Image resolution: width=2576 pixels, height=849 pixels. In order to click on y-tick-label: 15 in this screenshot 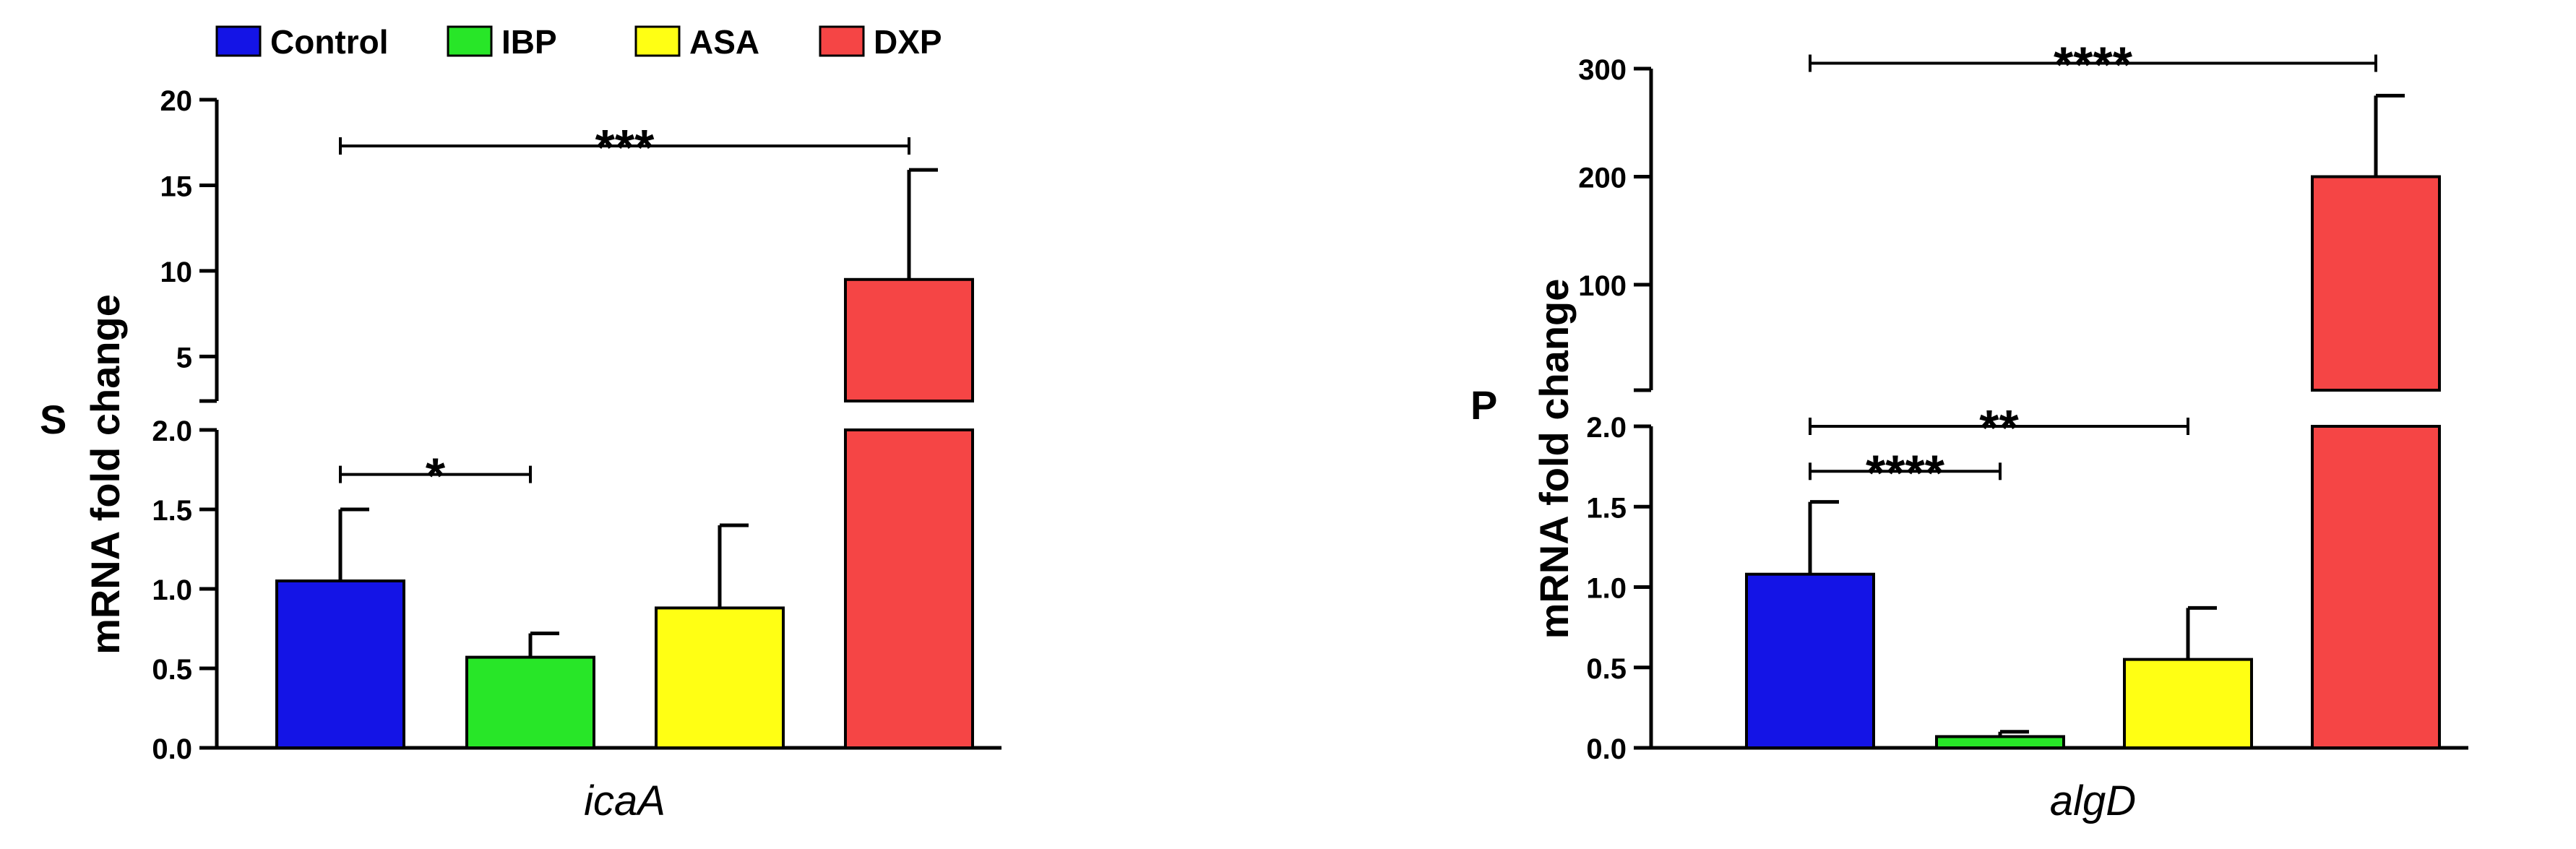, I will do `click(176, 186)`.